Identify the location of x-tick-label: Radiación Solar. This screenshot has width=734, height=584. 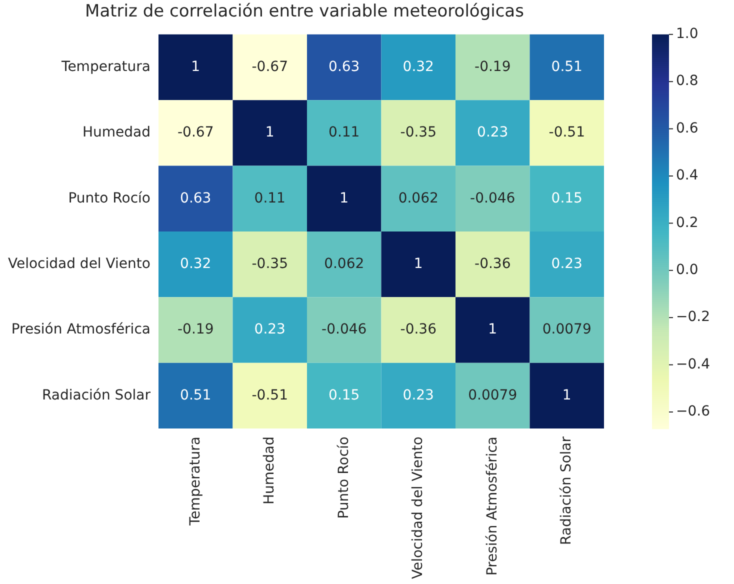
(566, 491).